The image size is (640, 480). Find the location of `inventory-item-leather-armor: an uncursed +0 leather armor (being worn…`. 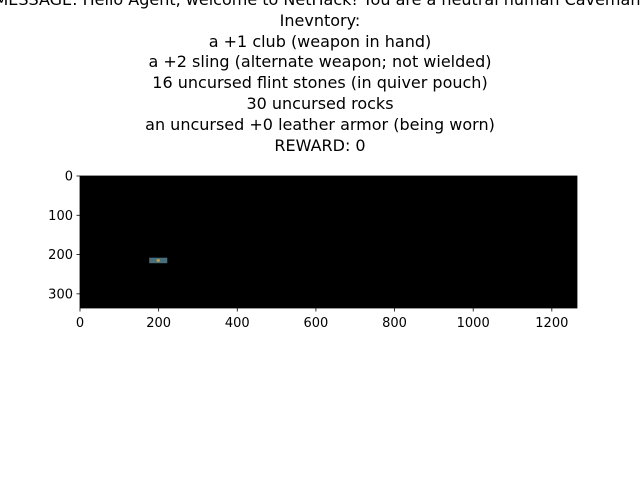

inventory-item-leather-armor: an uncursed +0 leather armor (being worn… is located at coordinates (320, 124).